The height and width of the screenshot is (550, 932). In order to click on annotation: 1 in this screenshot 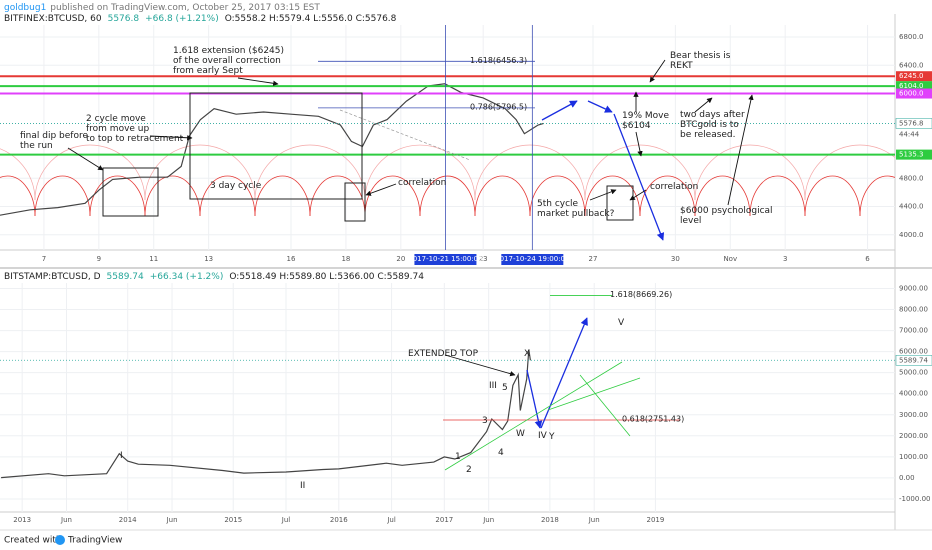, I will do `click(458, 457)`.